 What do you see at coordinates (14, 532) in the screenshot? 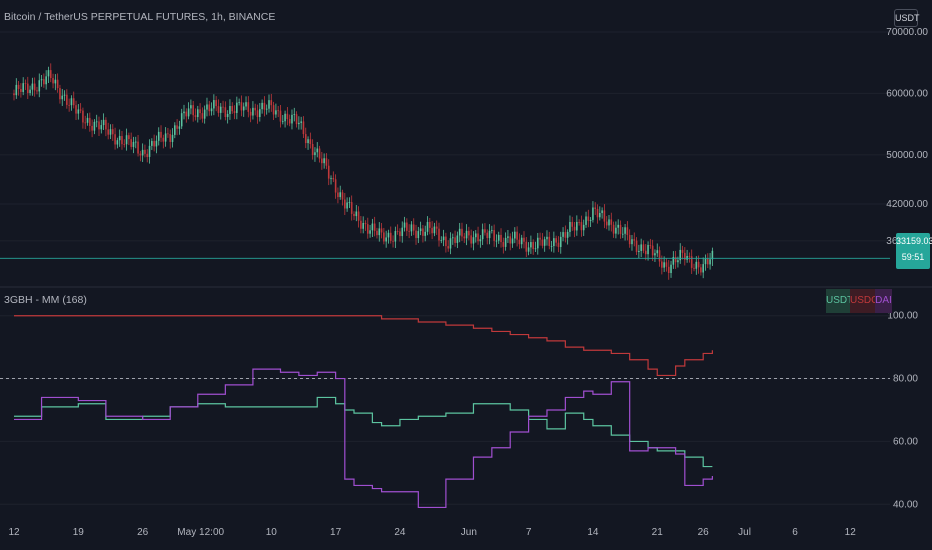
I see `x-axis-label: 12` at bounding box center [14, 532].